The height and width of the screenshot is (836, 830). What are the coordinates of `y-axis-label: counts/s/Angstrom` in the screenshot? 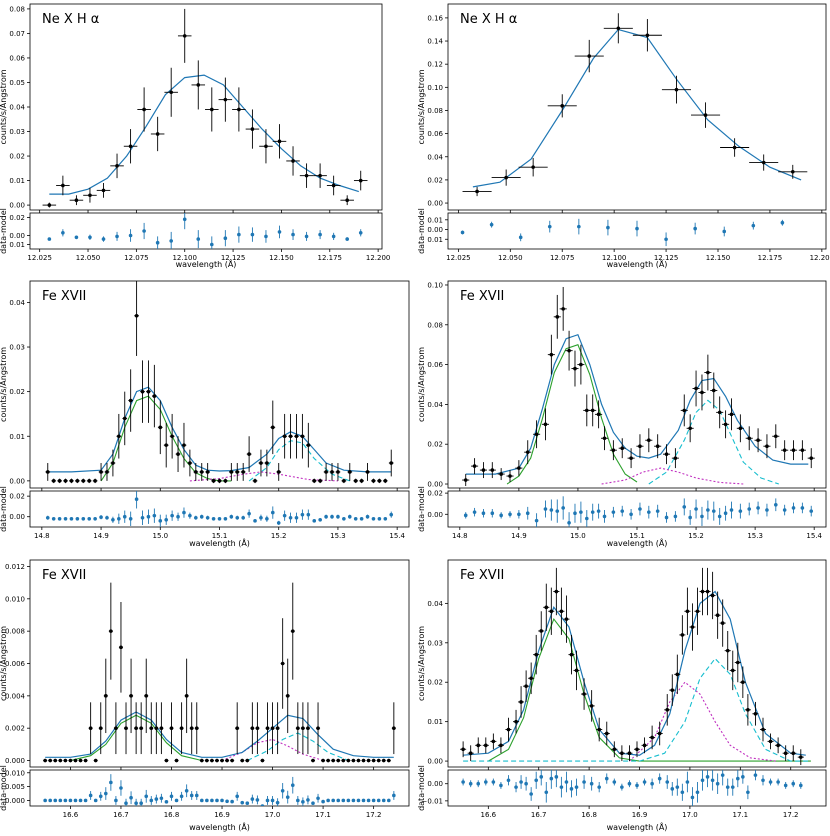 It's located at (4, 106).